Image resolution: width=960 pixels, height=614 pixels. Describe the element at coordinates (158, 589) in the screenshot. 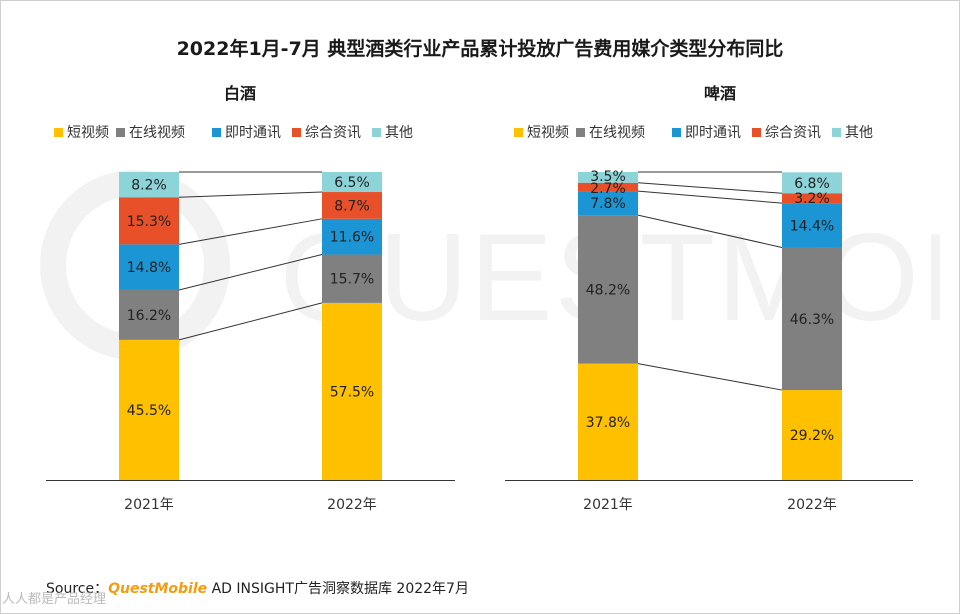

I see `source-brand: QuestMobile` at that location.